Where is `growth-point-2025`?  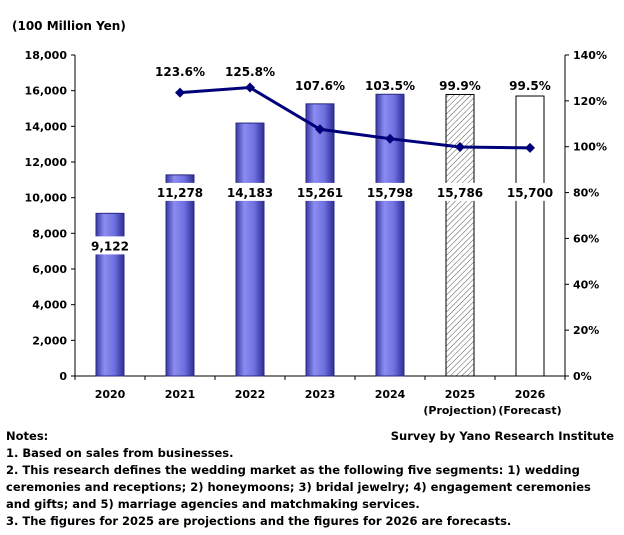 growth-point-2025 is located at coordinates (460, 146).